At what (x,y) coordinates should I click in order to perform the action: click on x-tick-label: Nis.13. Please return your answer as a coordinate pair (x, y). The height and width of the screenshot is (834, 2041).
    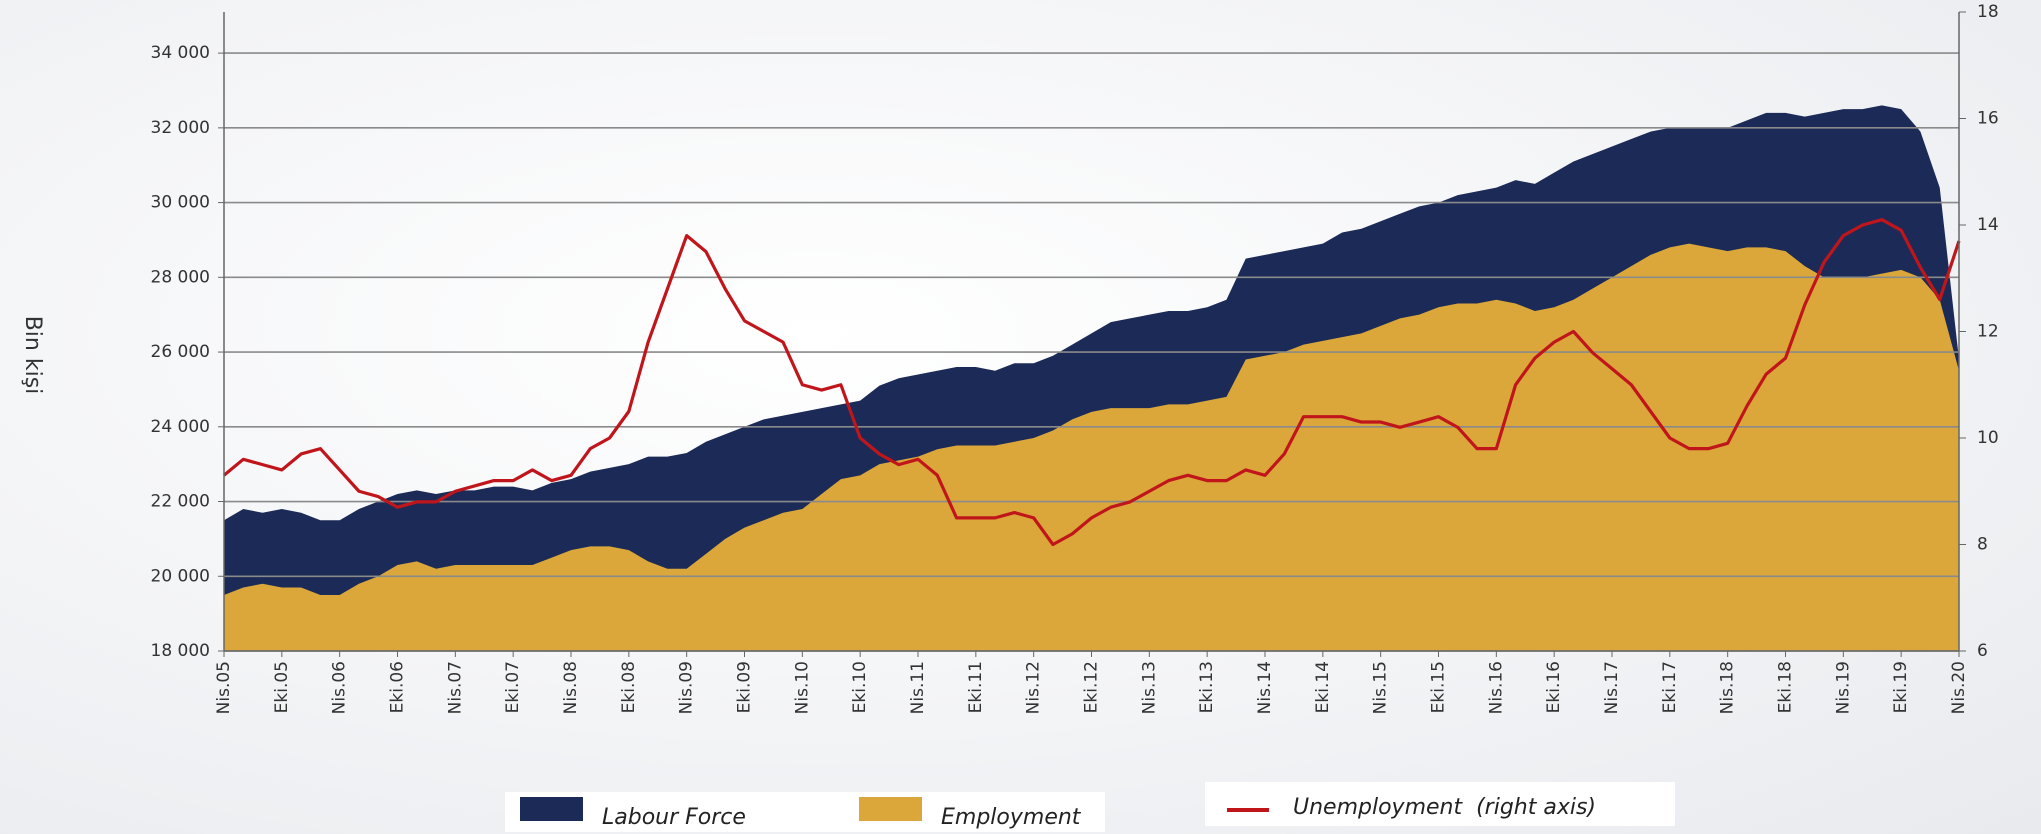
    Looking at the image, I should click on (1149, 687).